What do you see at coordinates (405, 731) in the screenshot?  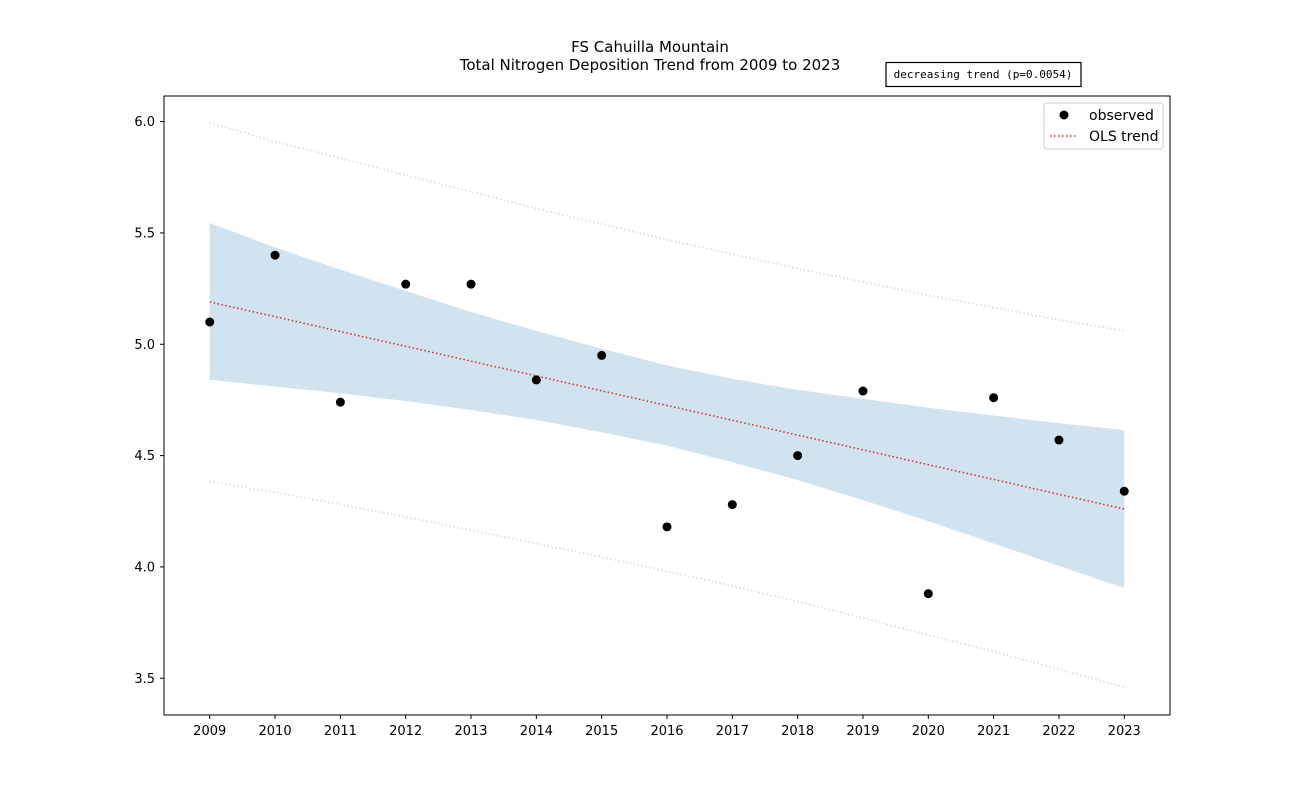 I see `x-tick-label: 2012` at bounding box center [405, 731].